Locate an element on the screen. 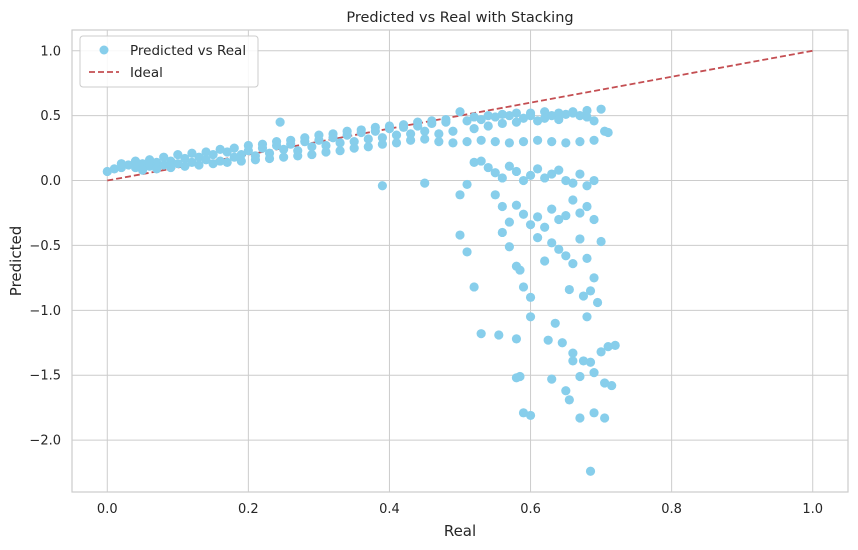  y-axis-title: Predicted is located at coordinates (16, 261).